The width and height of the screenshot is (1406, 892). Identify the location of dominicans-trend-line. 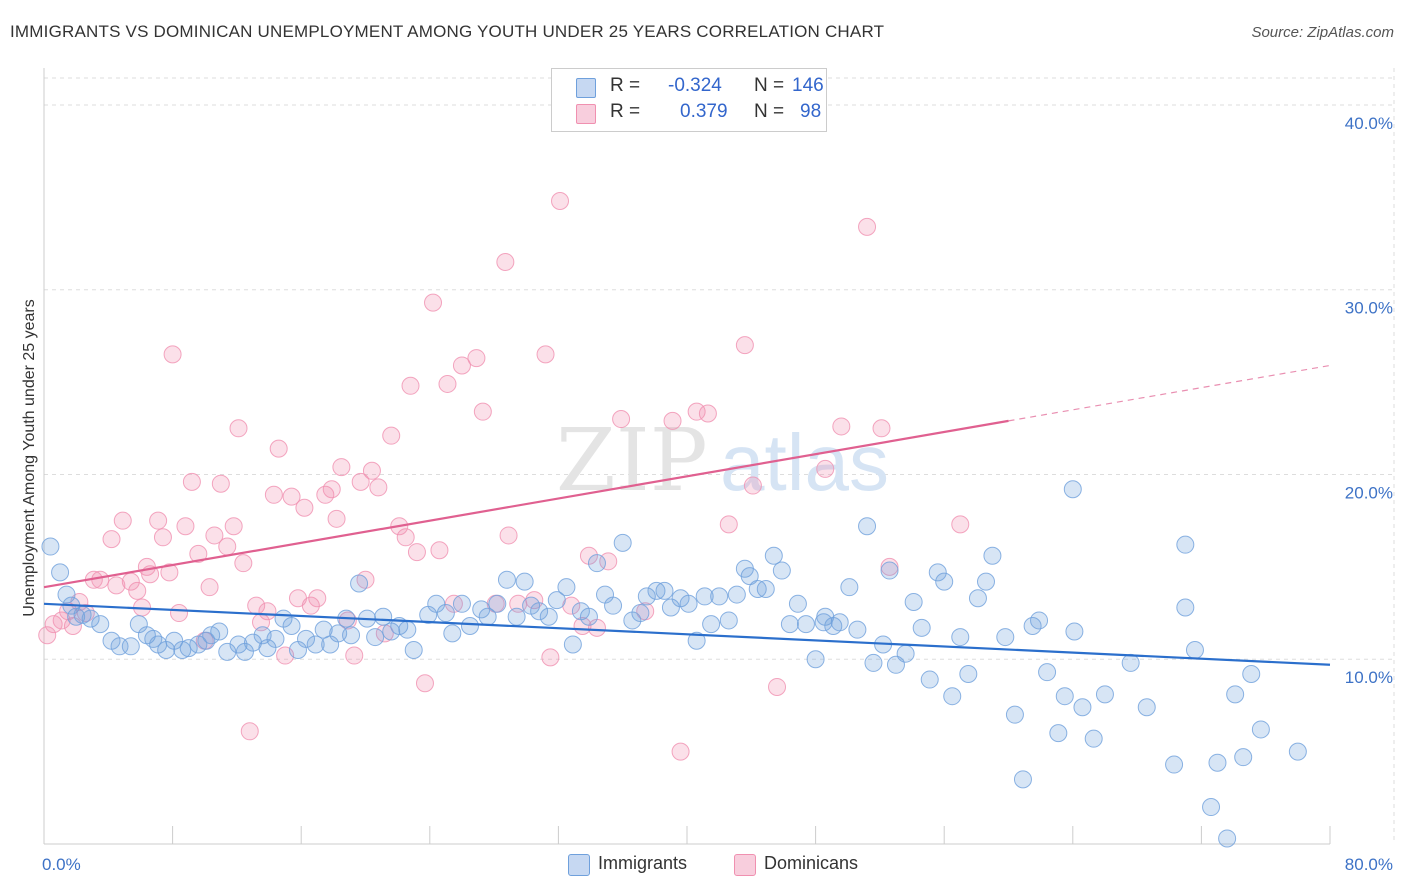
(526, 504).